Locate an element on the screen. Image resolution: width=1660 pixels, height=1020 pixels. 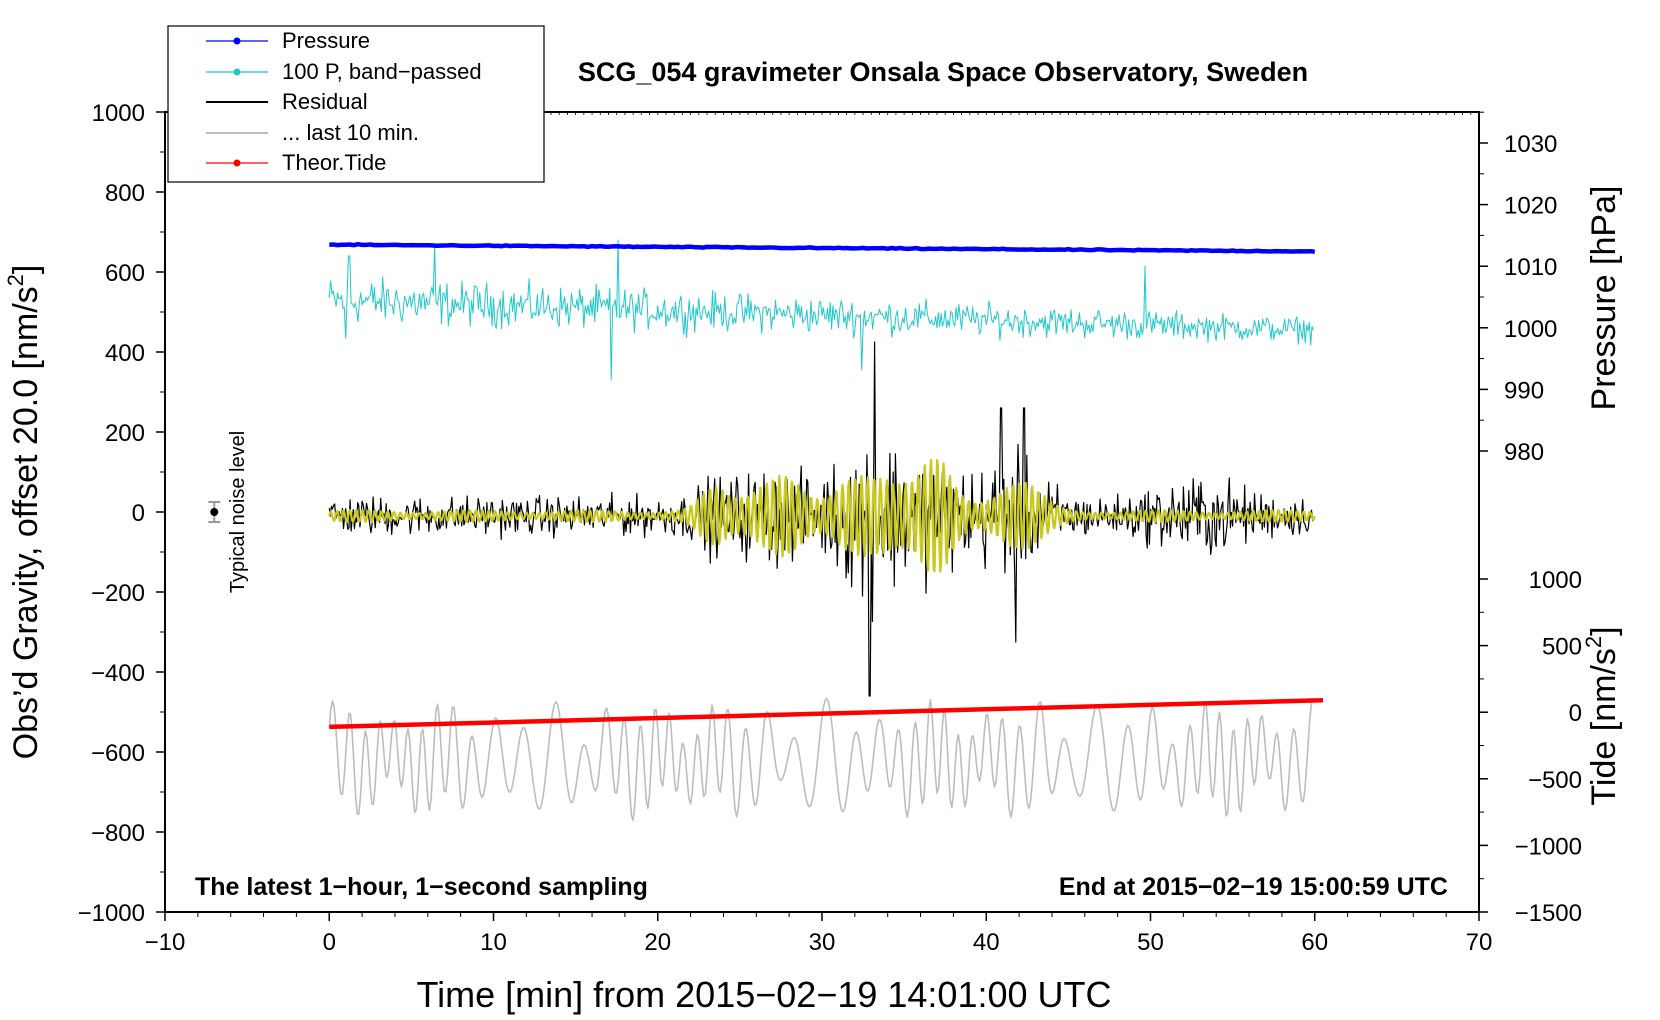
sampling-annotation: The latest 1−hour, 1−second sampling is located at coordinates (421, 887).